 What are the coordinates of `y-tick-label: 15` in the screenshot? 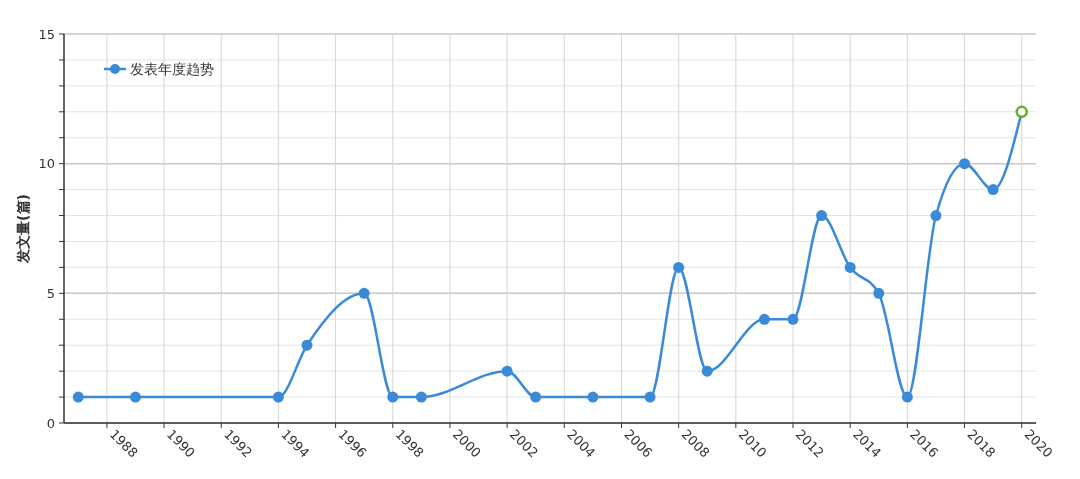 It's located at (46, 34).